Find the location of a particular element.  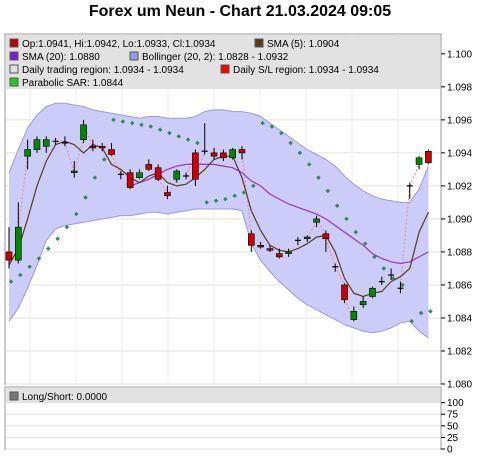

legend-bollinger: Bollinger (20, 2): 1.0828 - 1.0932 is located at coordinates (215, 57).